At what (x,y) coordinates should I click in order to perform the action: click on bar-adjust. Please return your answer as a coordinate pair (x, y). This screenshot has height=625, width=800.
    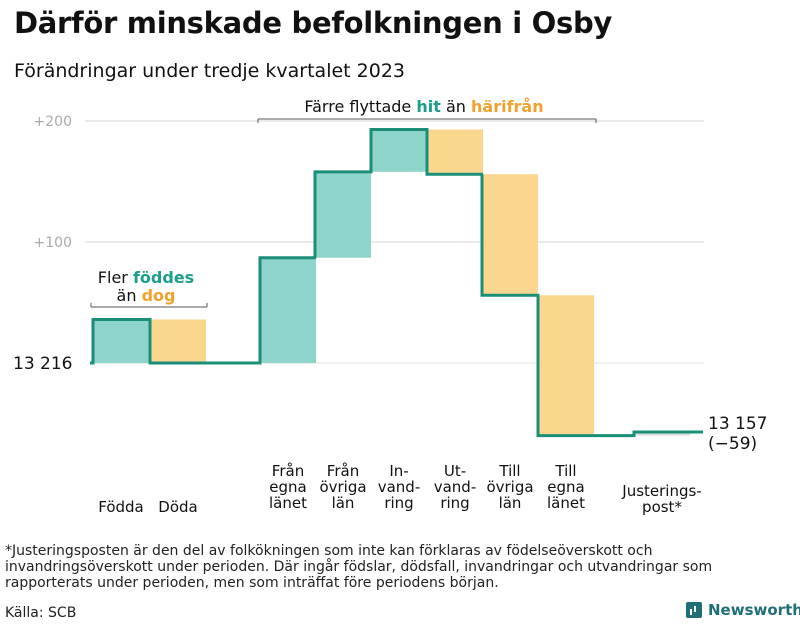
    Looking at the image, I should click on (662, 433).